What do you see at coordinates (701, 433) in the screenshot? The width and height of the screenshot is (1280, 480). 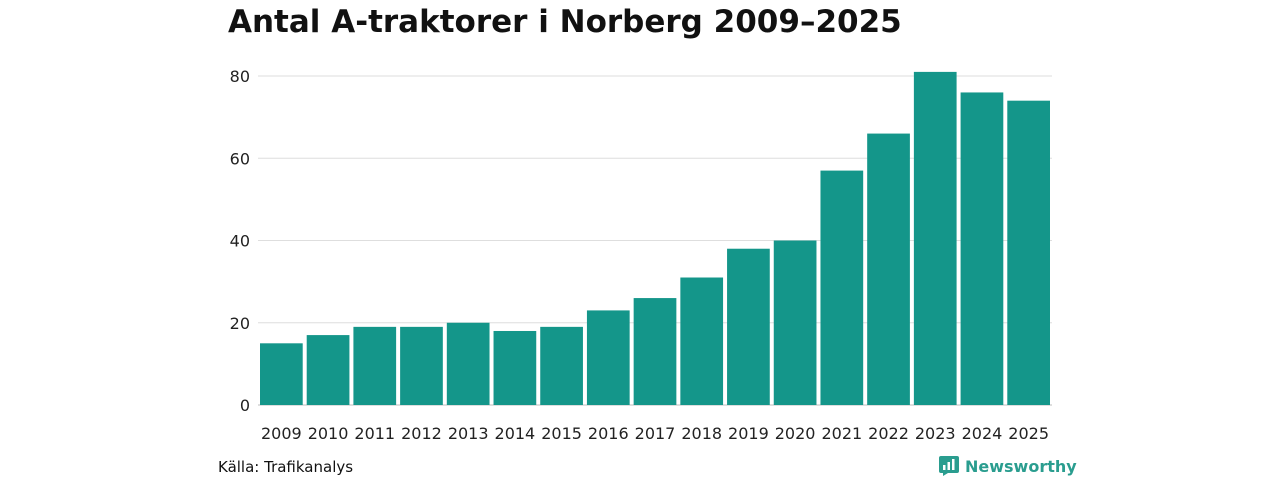 I see `x-tick-label: 2018` at bounding box center [701, 433].